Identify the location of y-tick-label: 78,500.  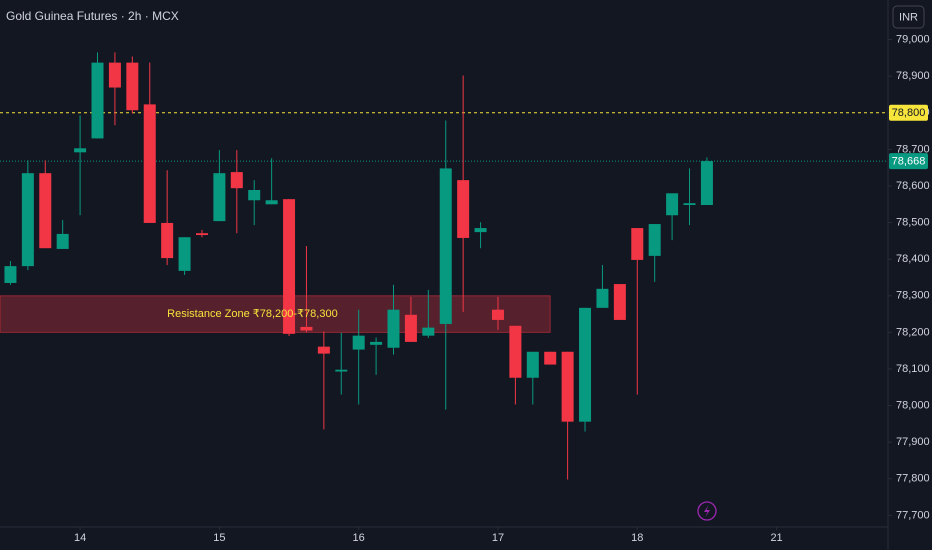
(913, 222).